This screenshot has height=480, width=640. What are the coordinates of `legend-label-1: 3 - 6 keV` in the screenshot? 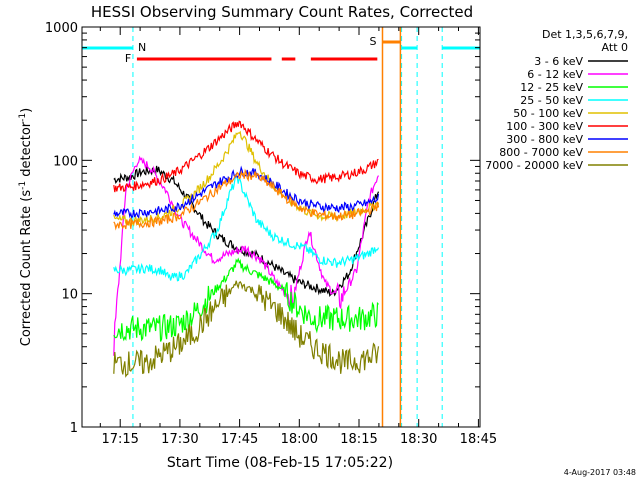 It's located at (558, 61).